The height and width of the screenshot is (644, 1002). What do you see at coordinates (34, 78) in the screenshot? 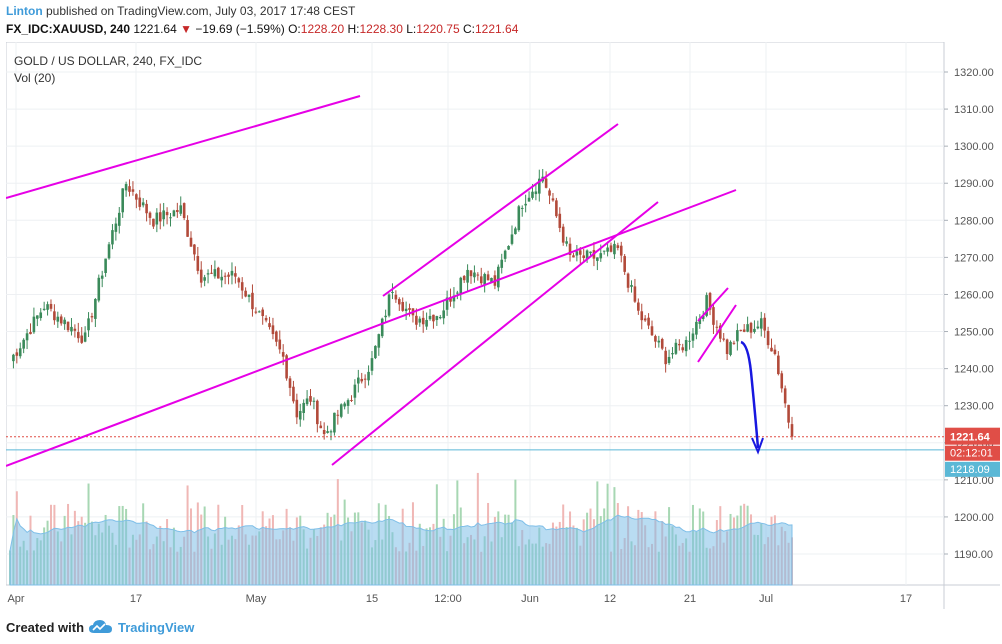
I see `volume-indicator-label: Vol (20)` at bounding box center [34, 78].